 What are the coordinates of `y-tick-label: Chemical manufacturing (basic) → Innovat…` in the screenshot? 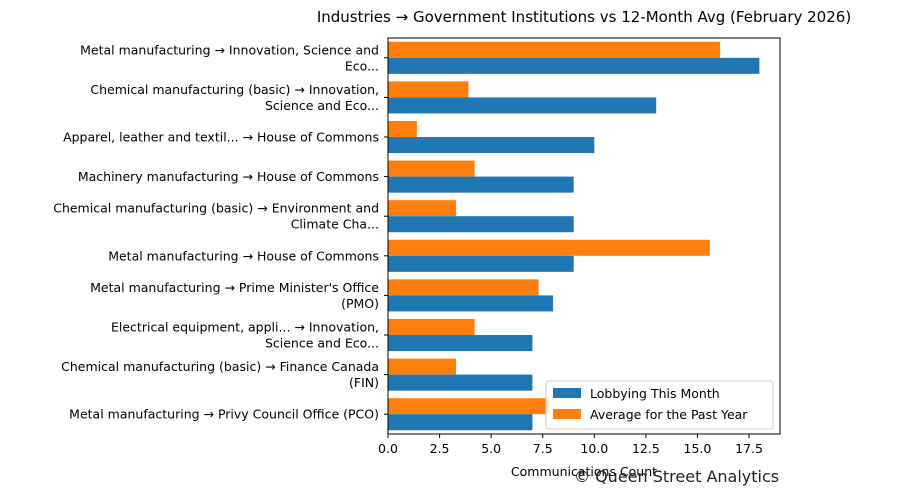 It's located at (234, 89).